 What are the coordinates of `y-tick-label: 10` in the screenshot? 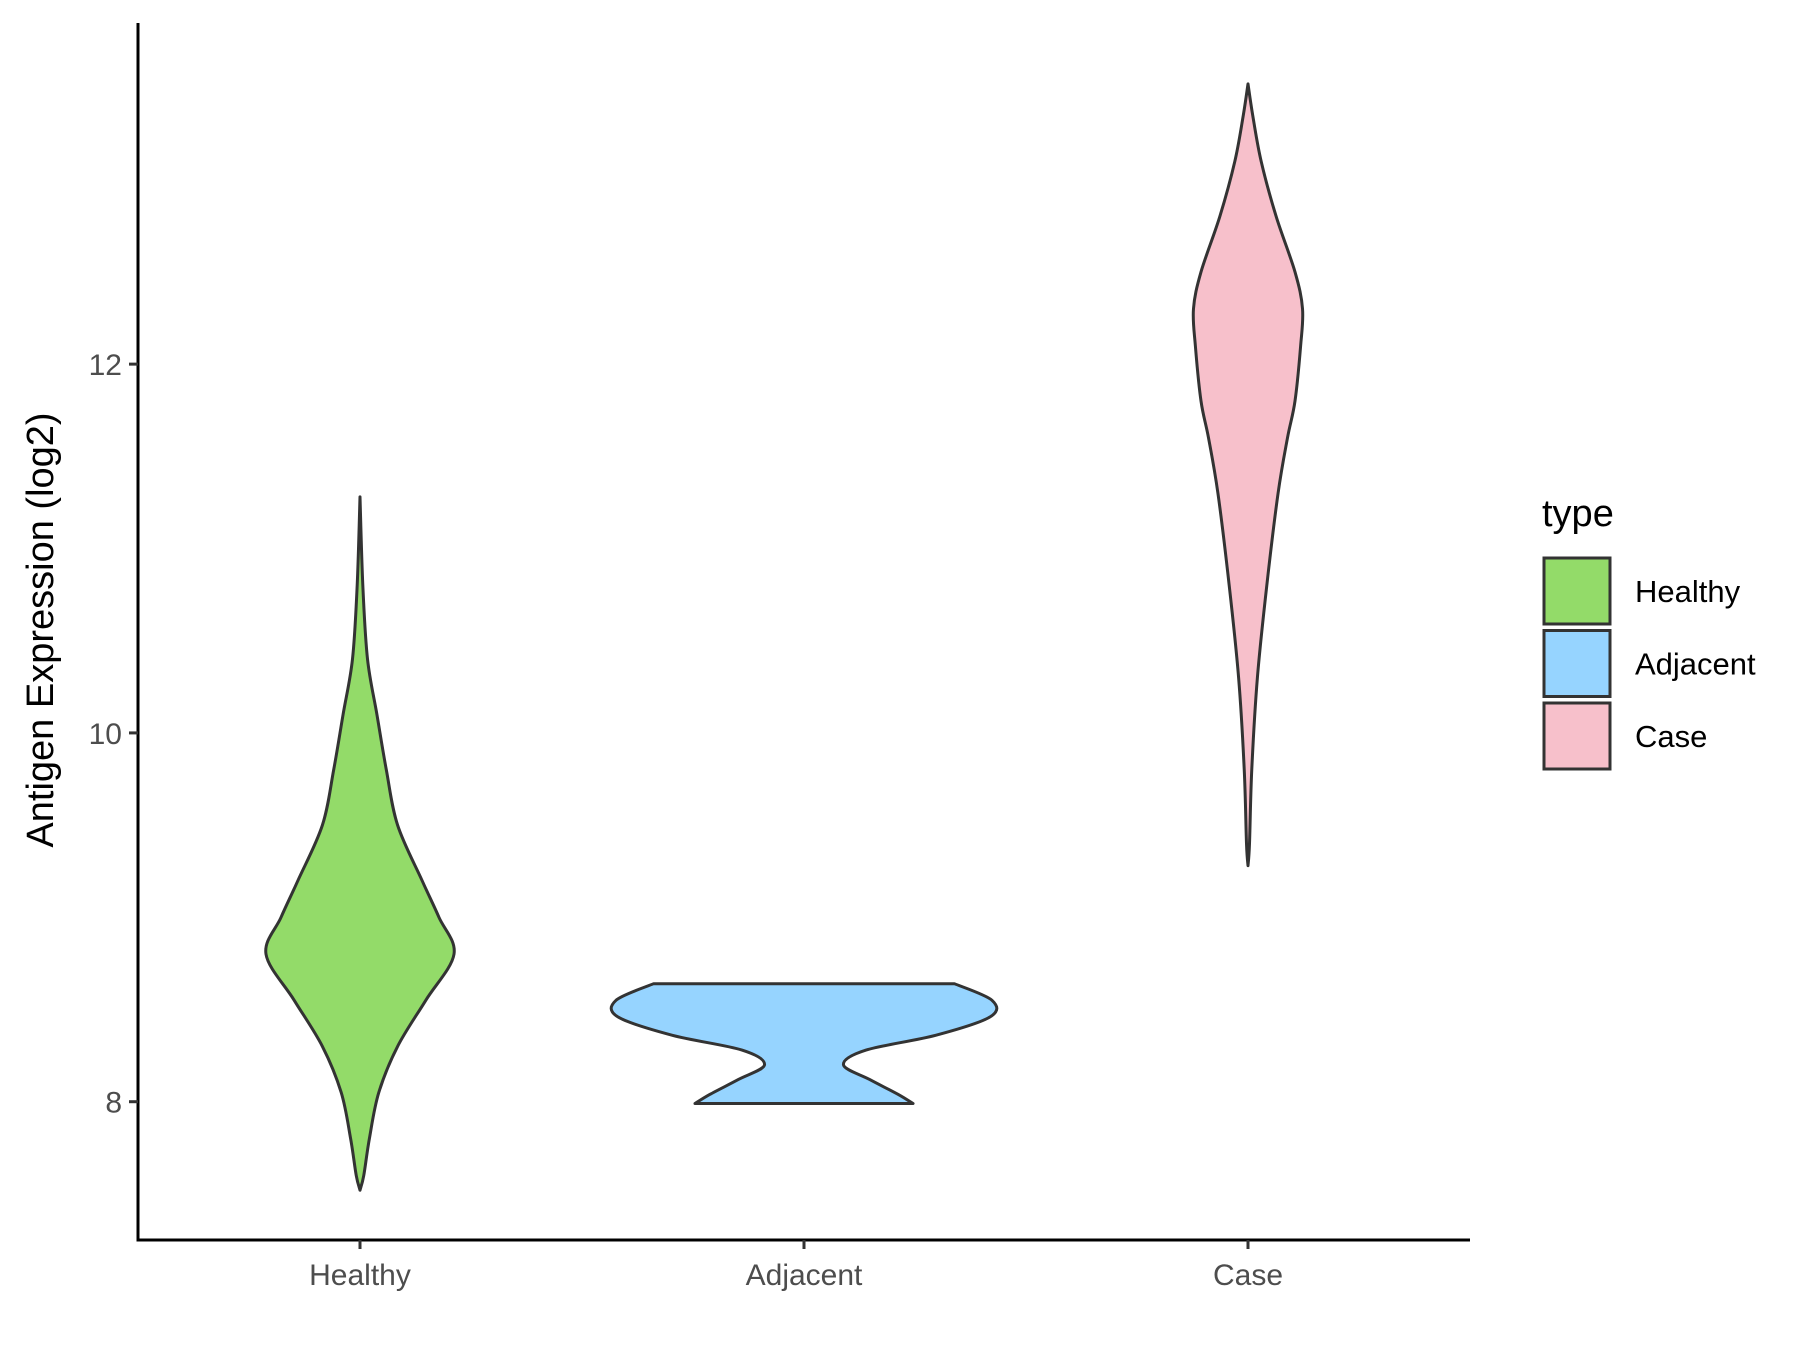 It's located at (105, 734).